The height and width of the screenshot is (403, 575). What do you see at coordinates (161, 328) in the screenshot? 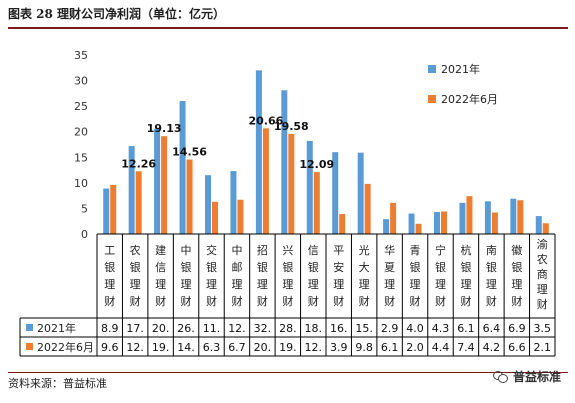
I see `table-cell-0-2: 20.` at bounding box center [161, 328].